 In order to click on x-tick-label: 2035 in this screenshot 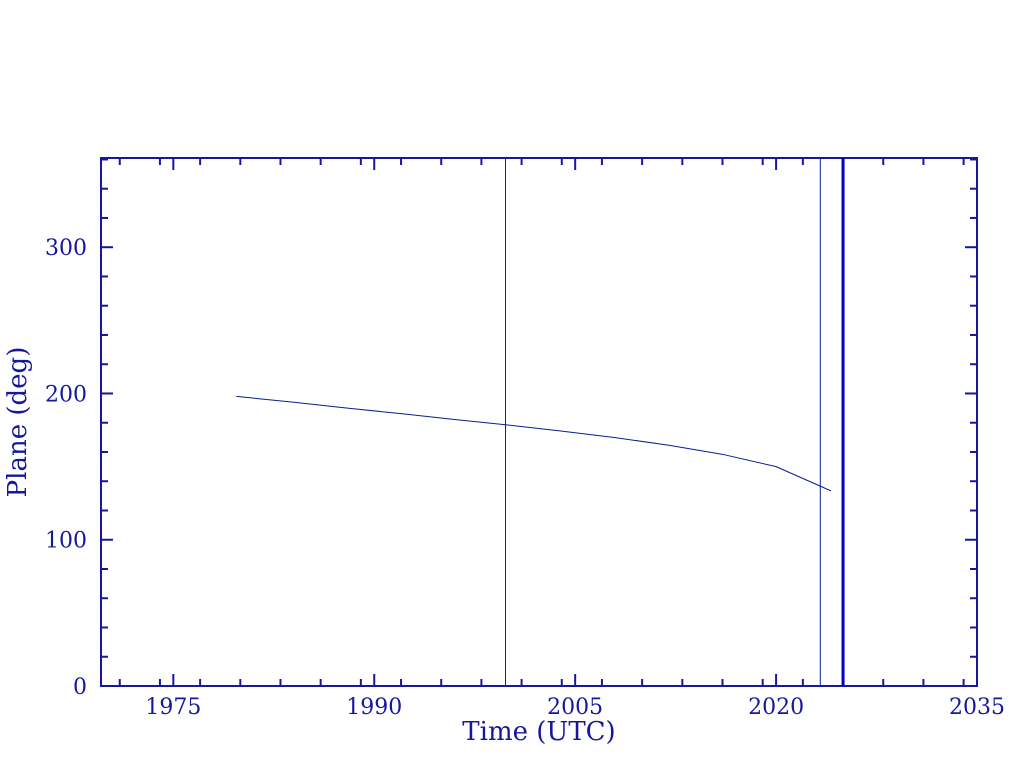, I will do `click(977, 707)`.